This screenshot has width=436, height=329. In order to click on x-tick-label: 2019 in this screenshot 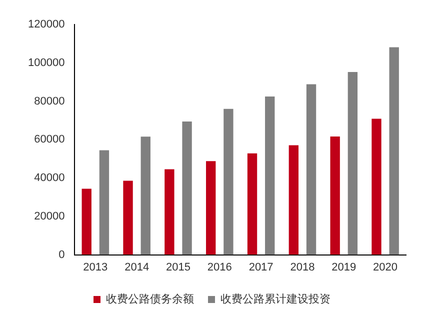, I will do `click(344, 267)`.